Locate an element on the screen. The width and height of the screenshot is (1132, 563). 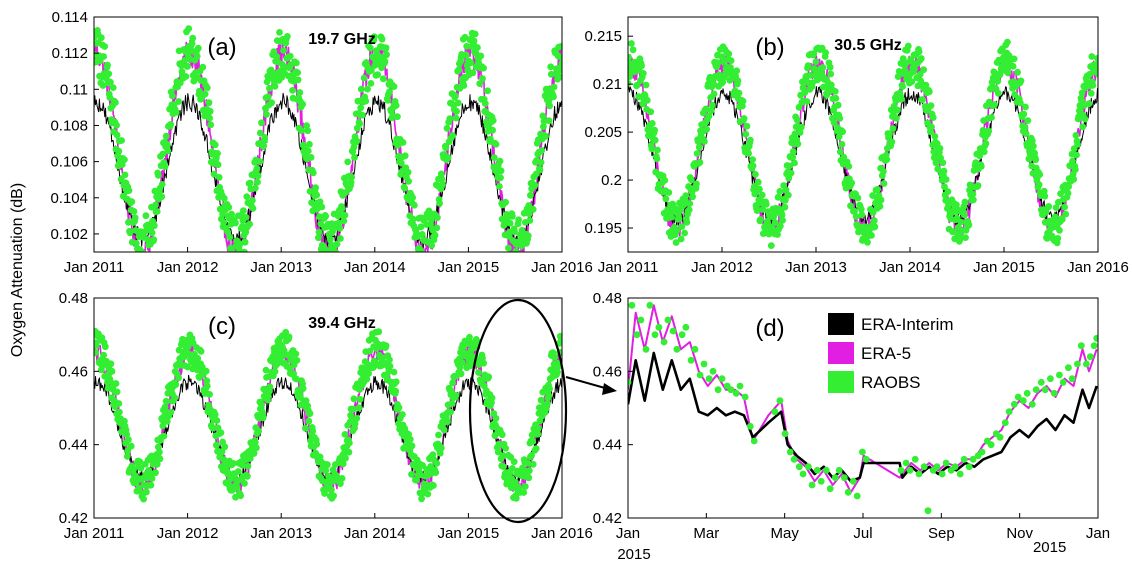
frequency-label: 30.5 GHz is located at coordinates (868, 45).